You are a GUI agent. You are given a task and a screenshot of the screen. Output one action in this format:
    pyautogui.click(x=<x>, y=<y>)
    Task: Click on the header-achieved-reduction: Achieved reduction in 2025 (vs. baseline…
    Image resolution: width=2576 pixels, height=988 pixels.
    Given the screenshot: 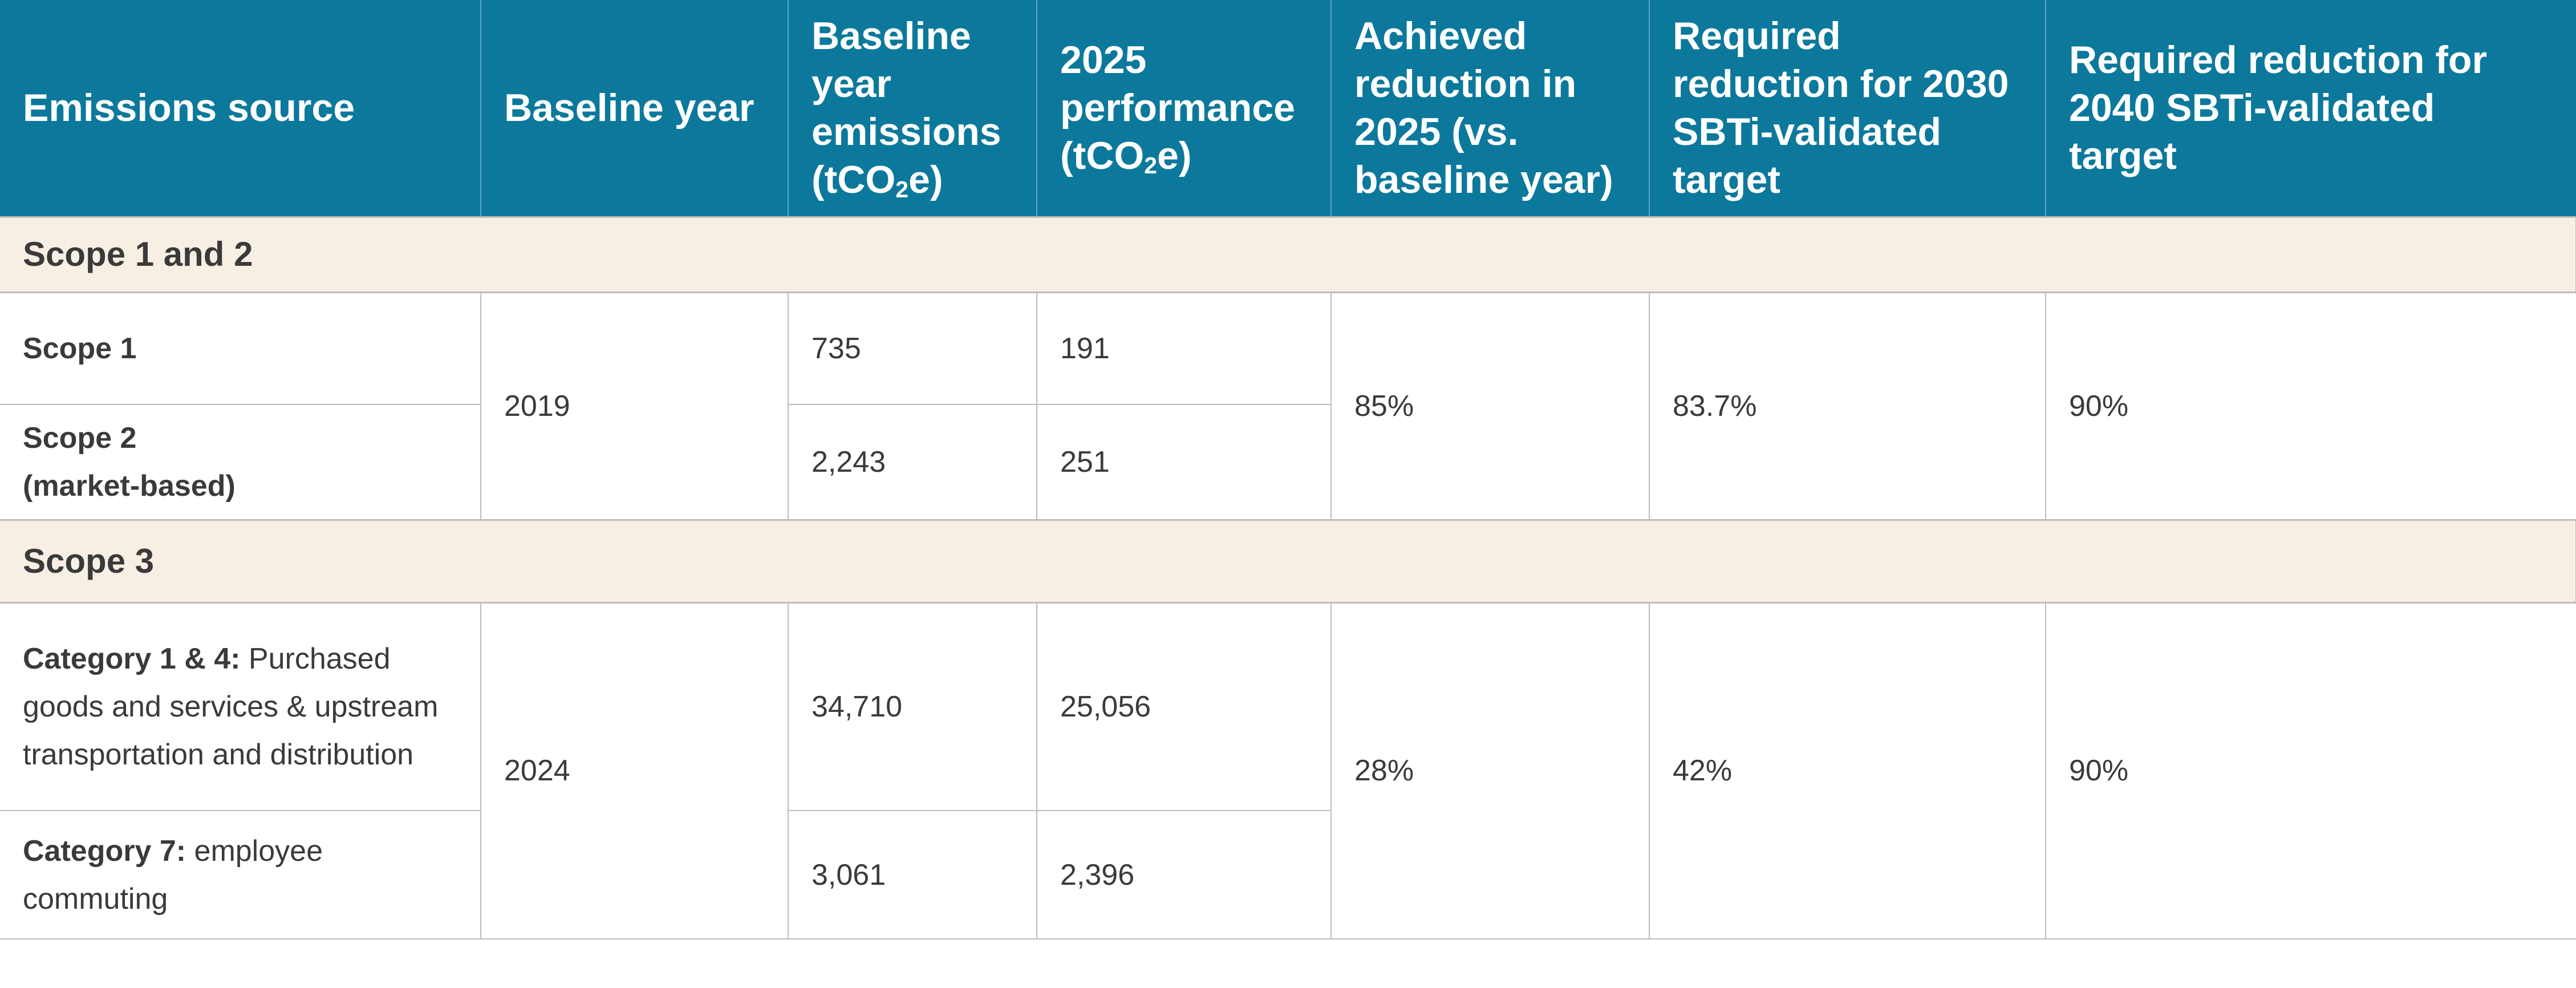 What is the action you would take?
    pyautogui.click(x=1490, y=108)
    